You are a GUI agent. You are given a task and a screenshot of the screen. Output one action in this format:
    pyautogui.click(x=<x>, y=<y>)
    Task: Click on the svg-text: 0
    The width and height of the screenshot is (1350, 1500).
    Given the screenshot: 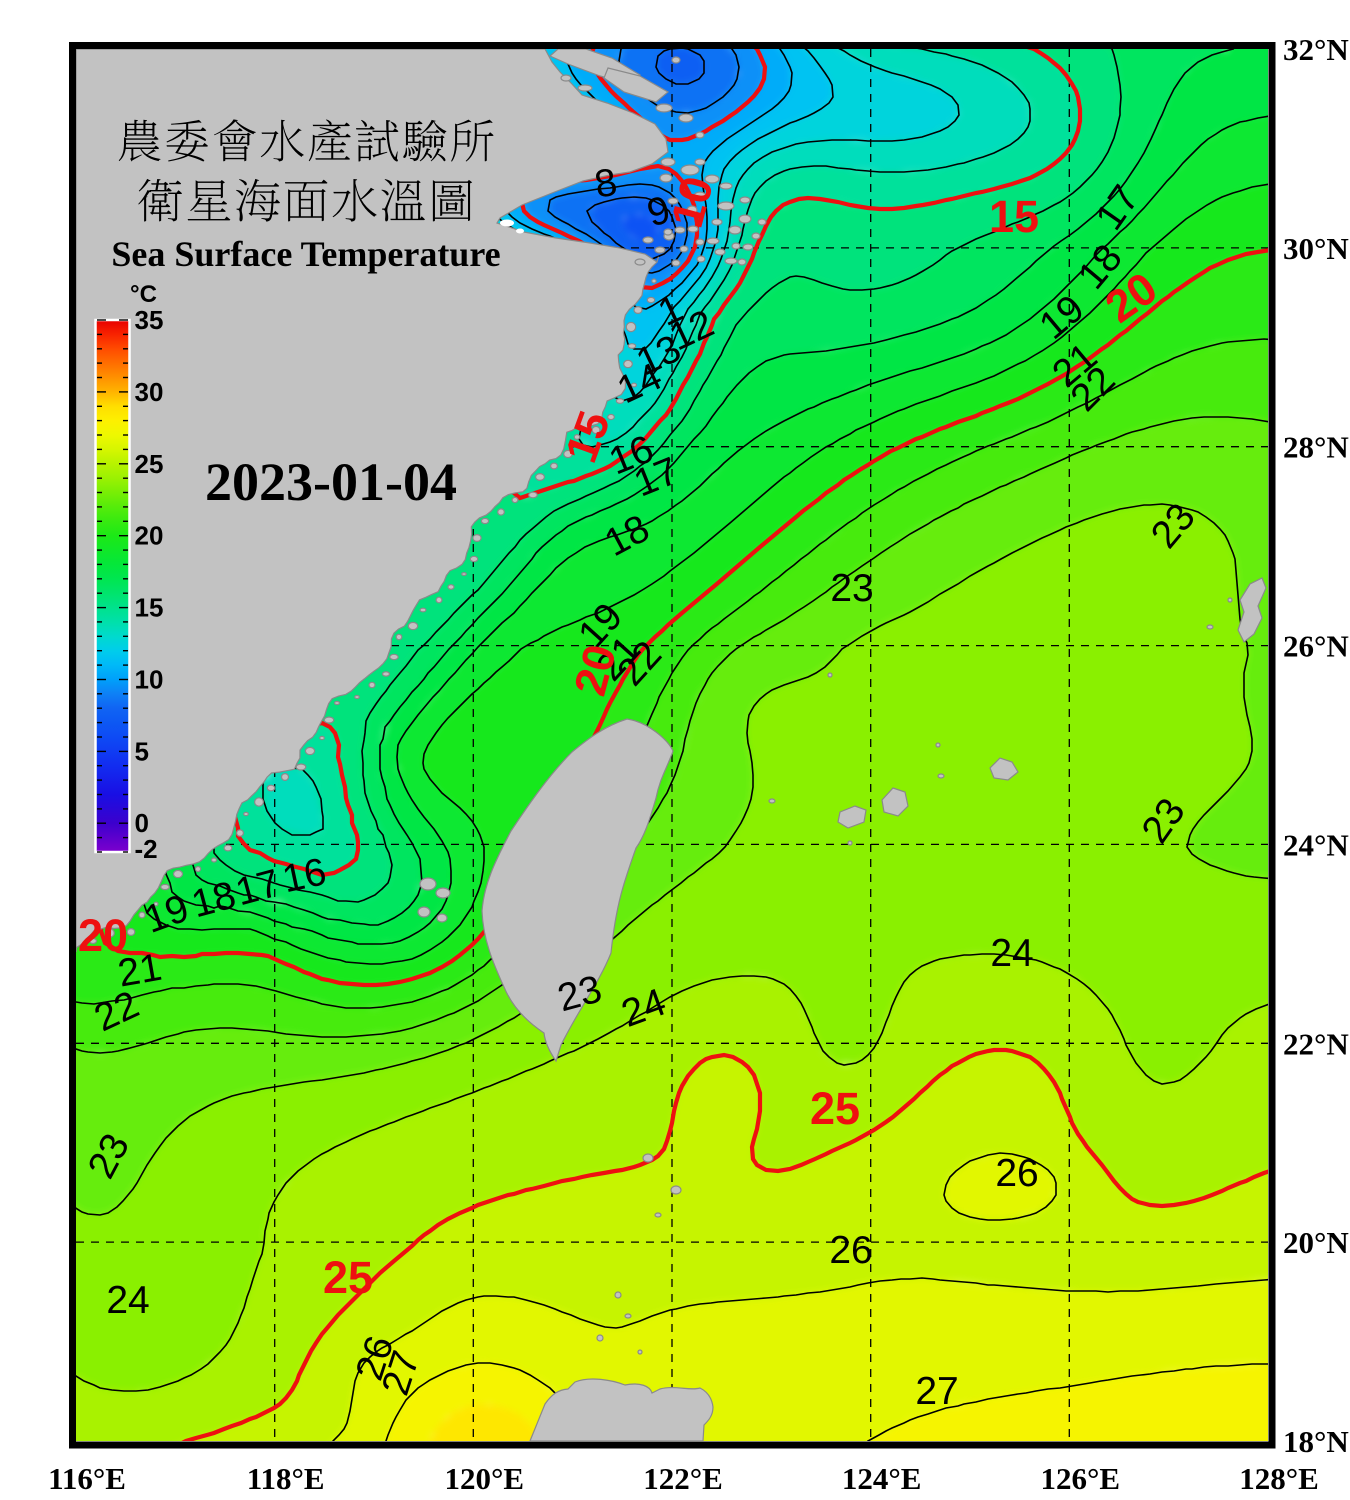 What is the action you would take?
    pyautogui.click(x=142, y=823)
    